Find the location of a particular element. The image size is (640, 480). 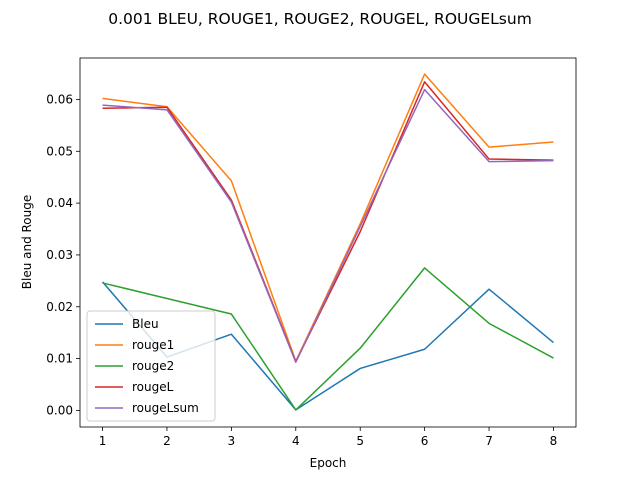

x-tick-label: 1 is located at coordinates (103, 441).